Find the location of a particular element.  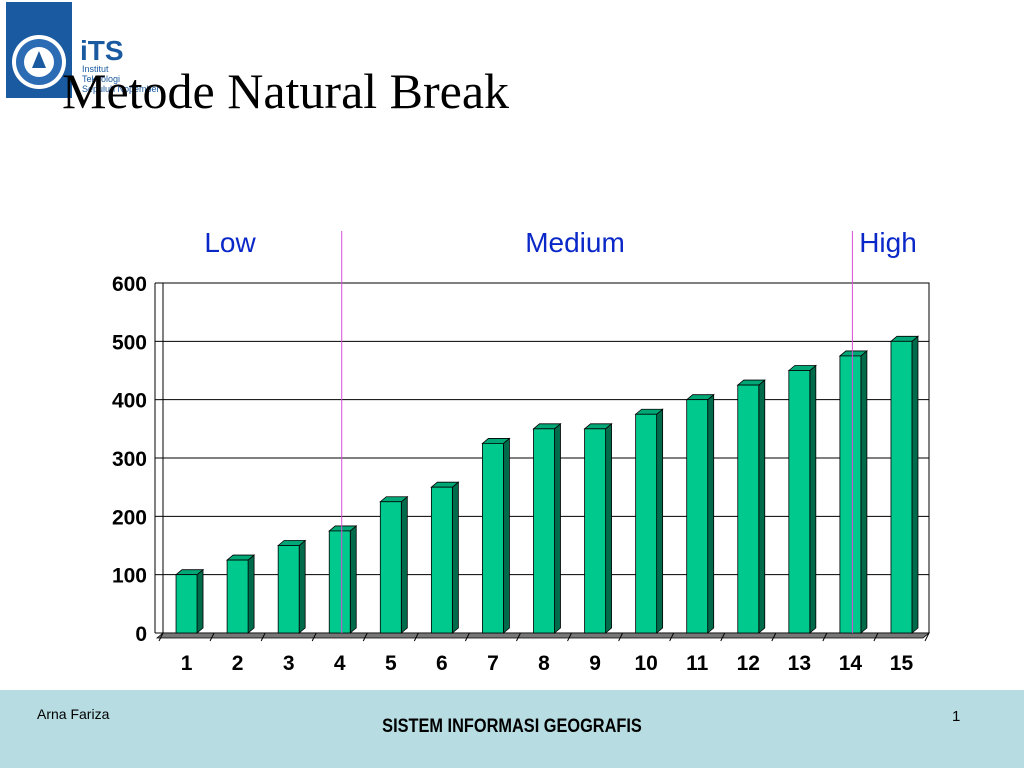

x-tick-label-9: 9 is located at coordinates (595, 663).